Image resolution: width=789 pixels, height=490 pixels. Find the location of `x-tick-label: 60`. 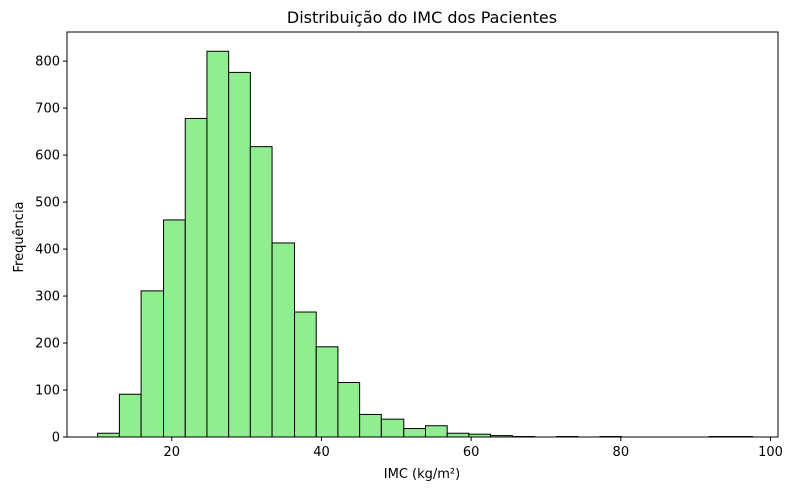

x-tick-label: 60 is located at coordinates (471, 452).